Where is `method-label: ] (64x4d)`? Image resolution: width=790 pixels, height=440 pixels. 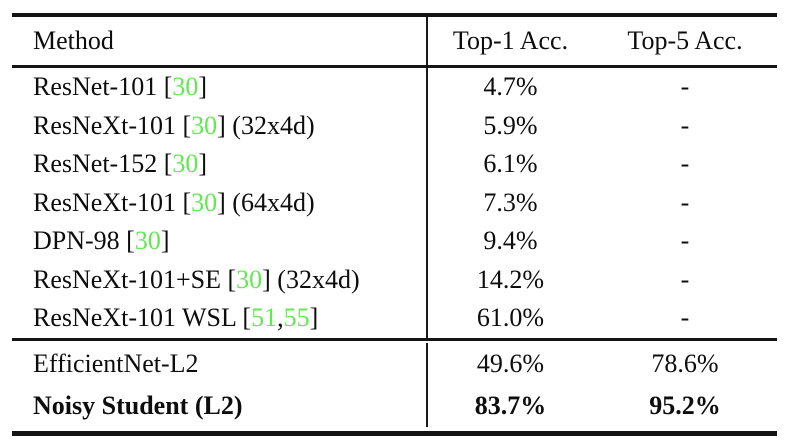
method-label: ] (64x4d) is located at coordinates (266, 202).